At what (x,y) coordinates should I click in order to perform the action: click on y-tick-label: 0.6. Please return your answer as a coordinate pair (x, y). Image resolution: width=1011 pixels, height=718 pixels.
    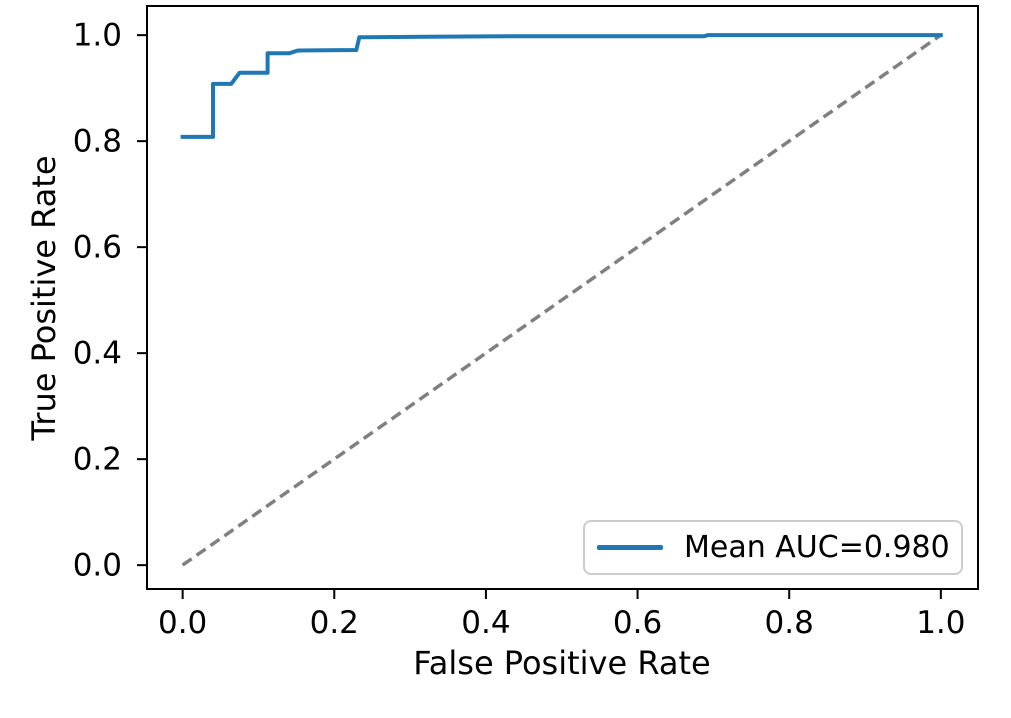
    Looking at the image, I should click on (97, 247).